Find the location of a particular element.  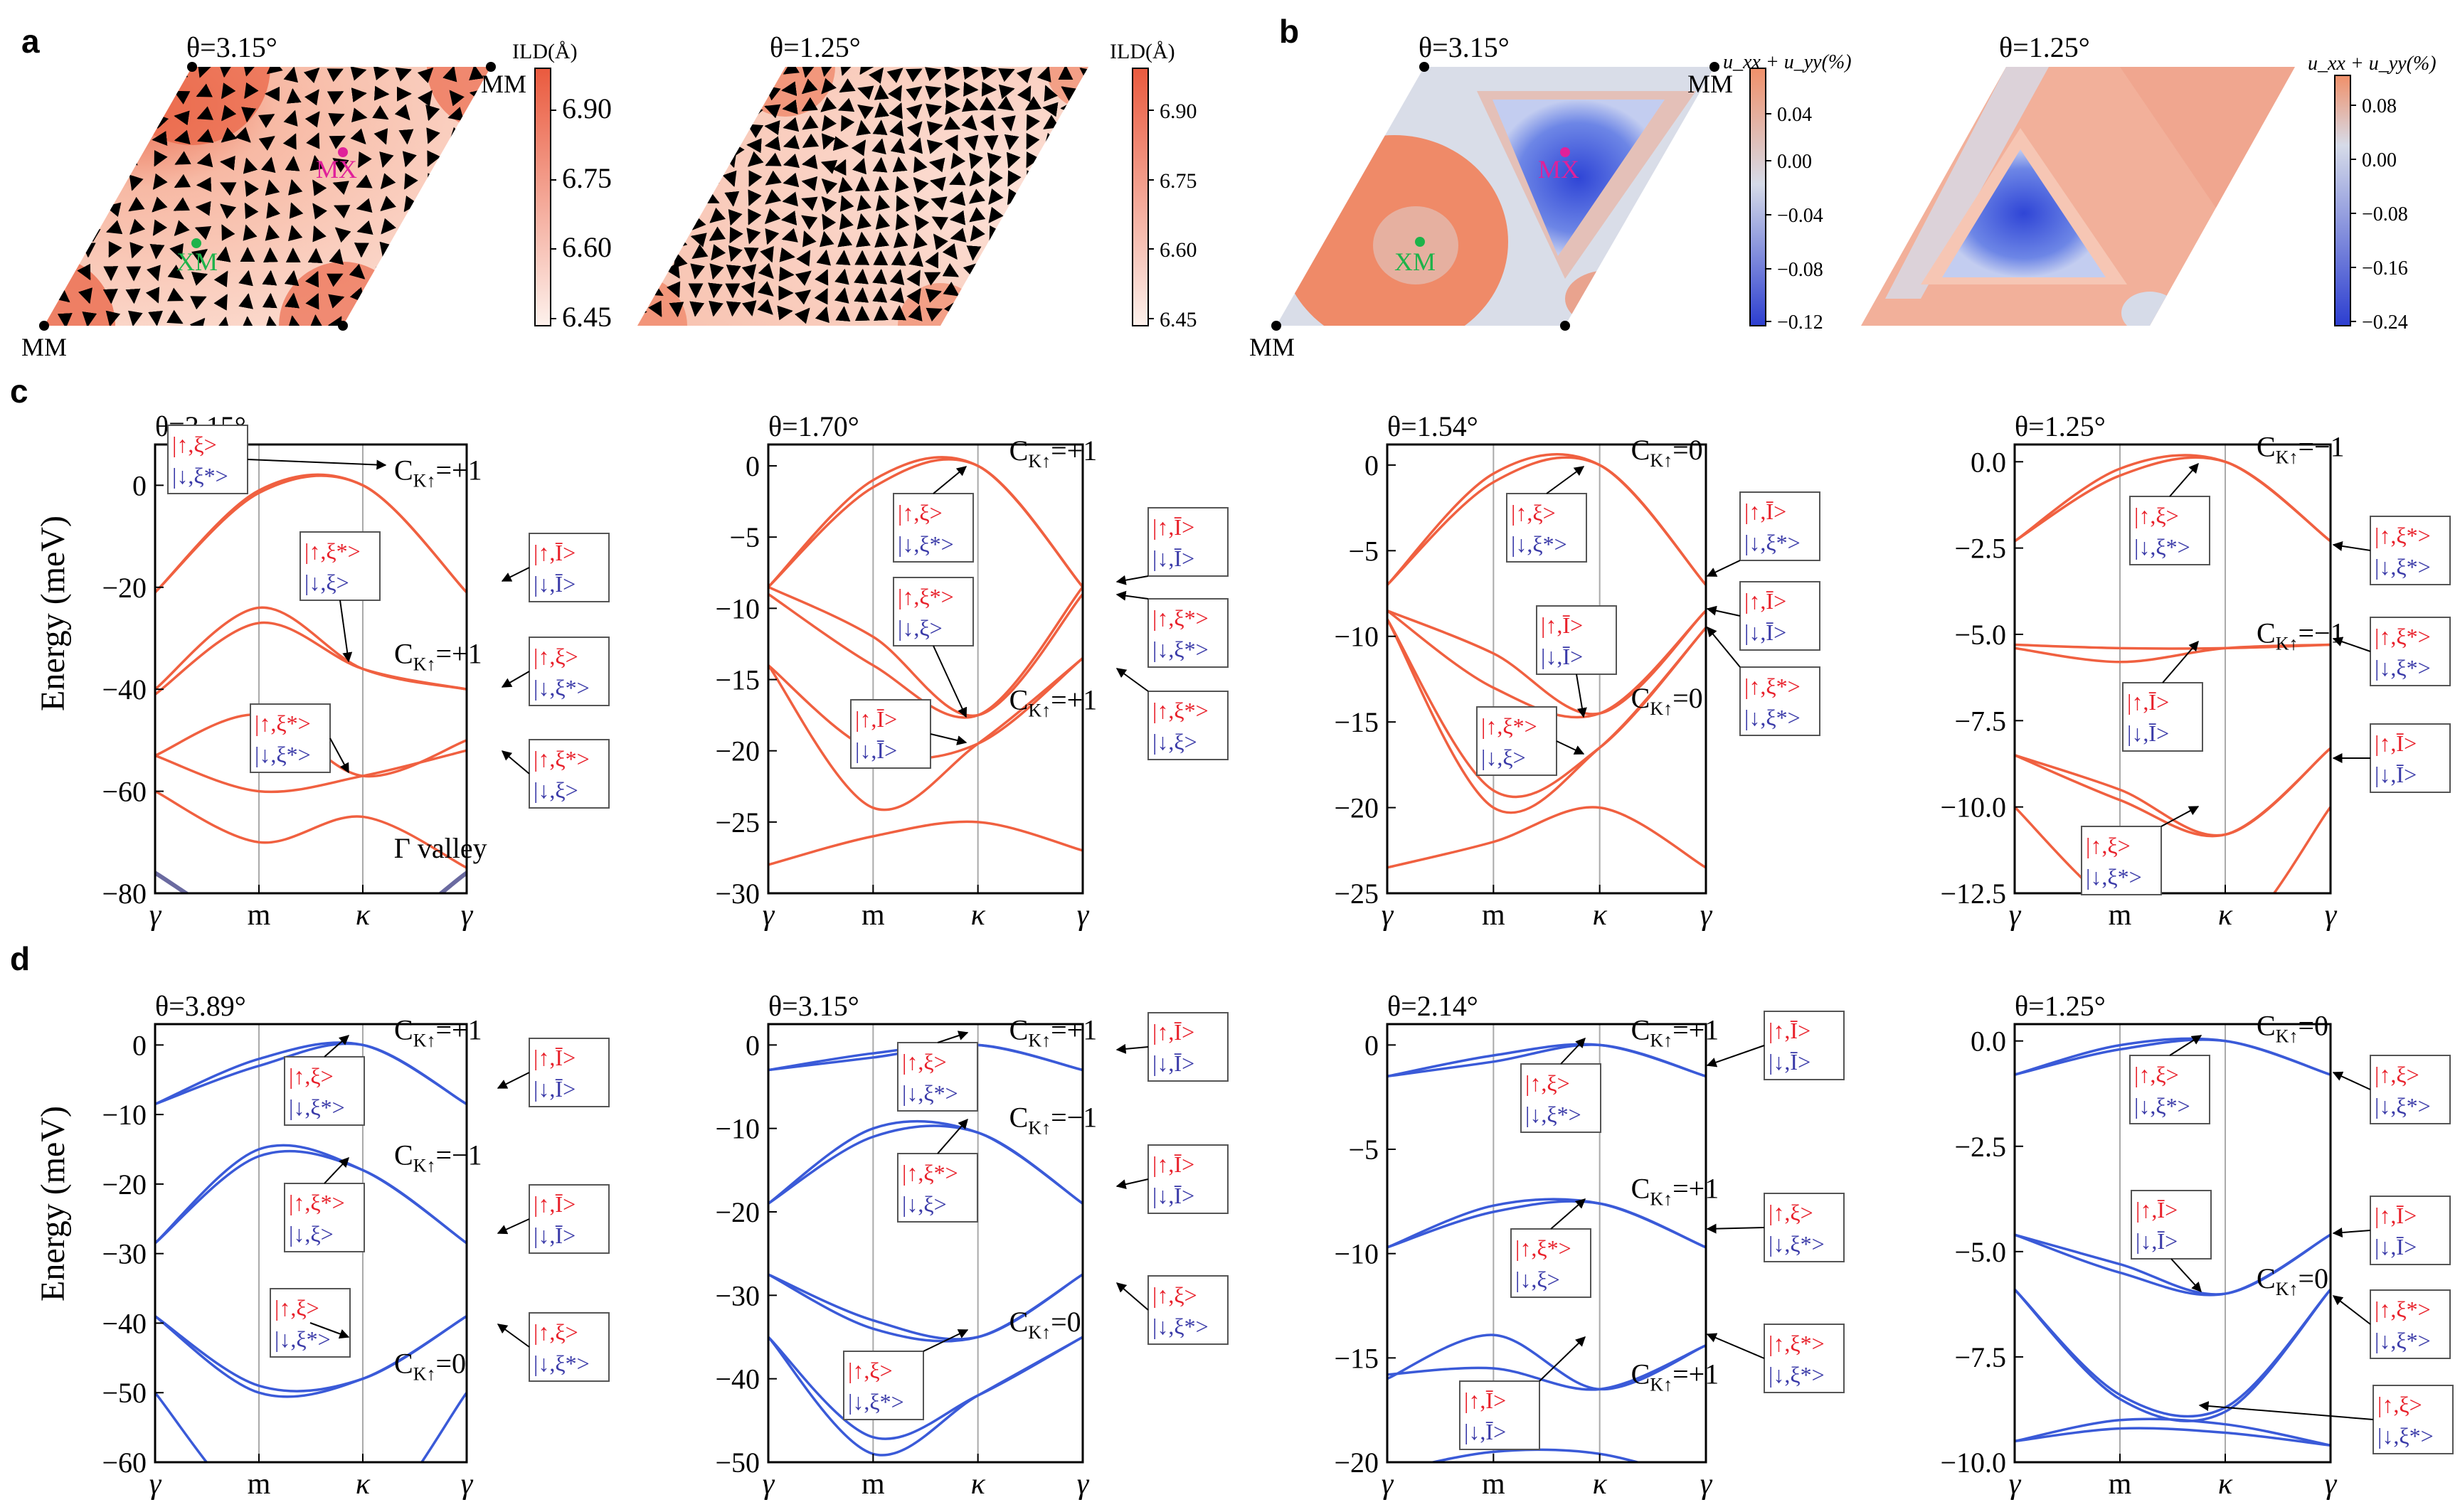

strain-map-2-title: θ=1.25° is located at coordinates (2045, 47).